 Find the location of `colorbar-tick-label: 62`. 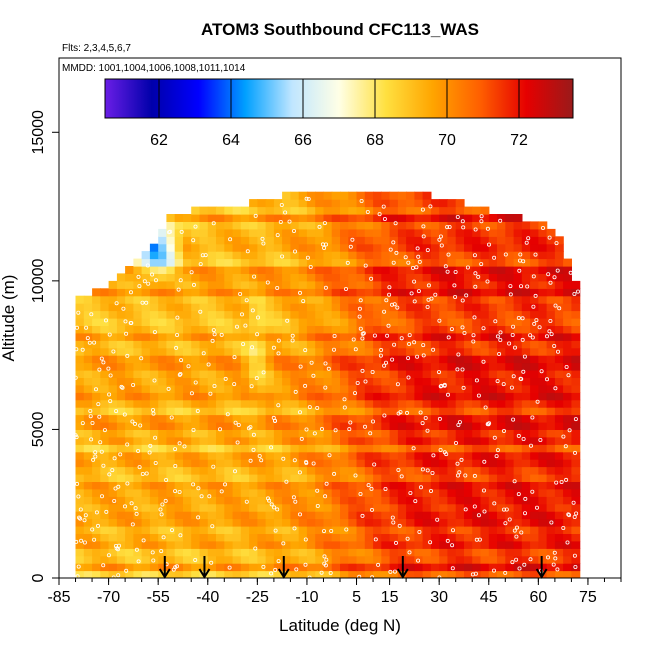

colorbar-tick-label: 62 is located at coordinates (159, 140).